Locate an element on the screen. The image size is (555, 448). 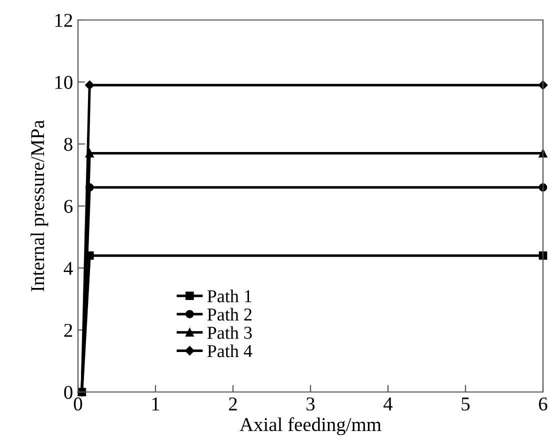
legend-label: Path 3 is located at coordinates (229, 332).